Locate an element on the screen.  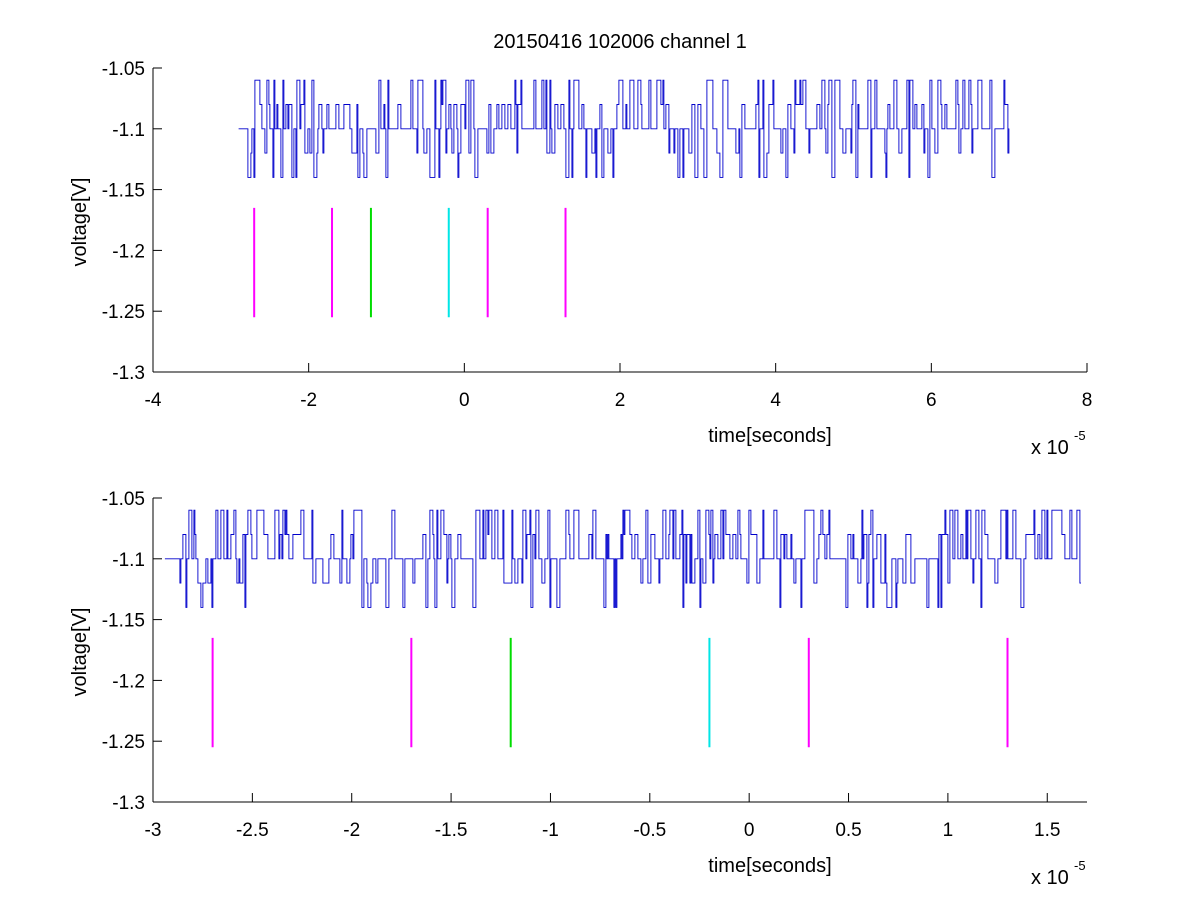
x-tick-label: -4 is located at coordinates (153, 400).